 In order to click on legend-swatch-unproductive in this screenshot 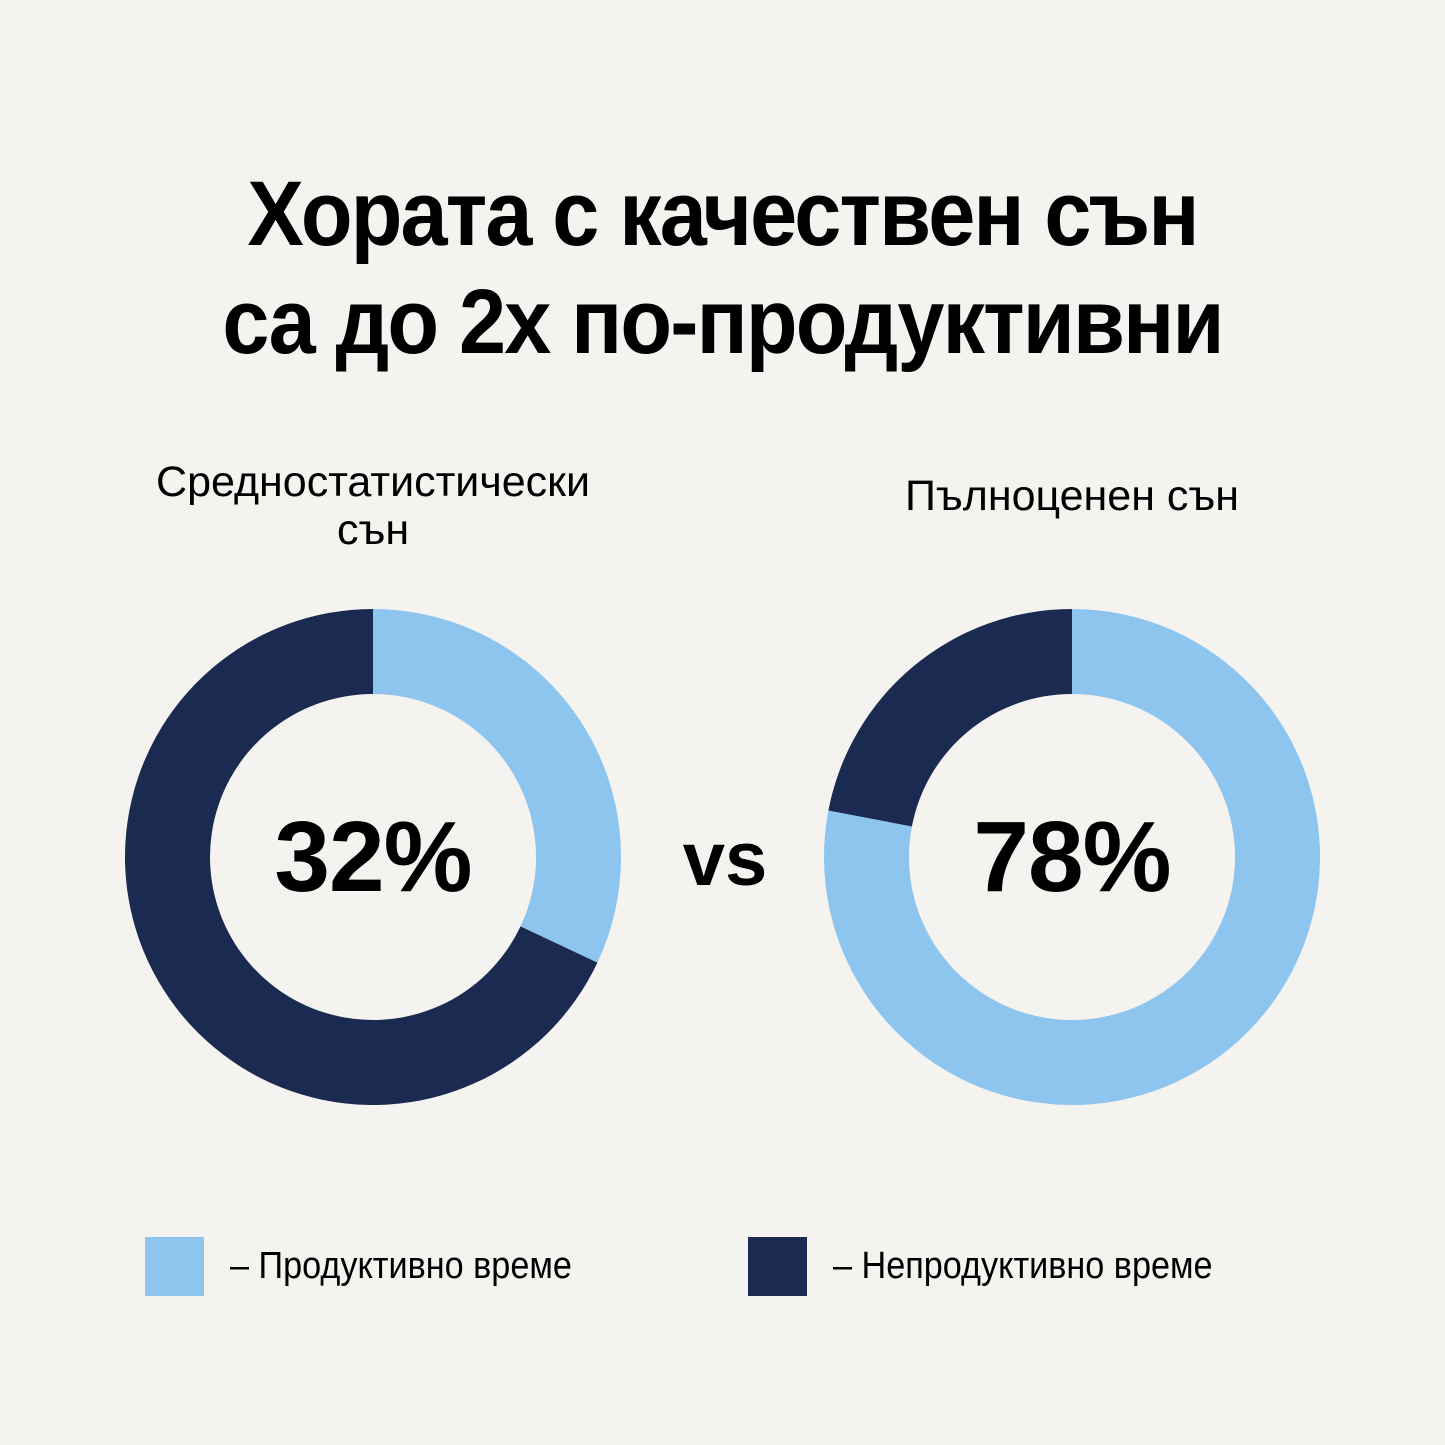, I will do `click(777, 1266)`.